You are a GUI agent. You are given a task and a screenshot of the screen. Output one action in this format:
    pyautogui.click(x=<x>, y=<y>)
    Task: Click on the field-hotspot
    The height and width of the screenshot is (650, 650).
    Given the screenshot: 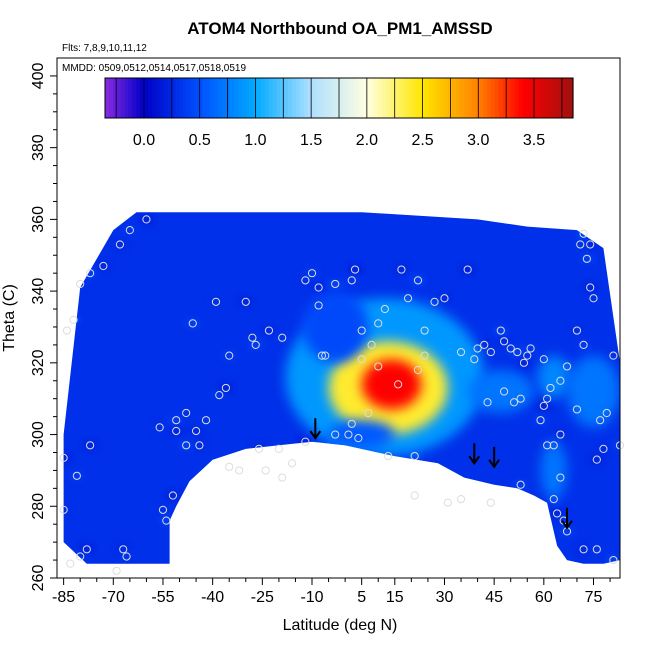 What is the action you would take?
    pyautogui.click(x=554, y=377)
    